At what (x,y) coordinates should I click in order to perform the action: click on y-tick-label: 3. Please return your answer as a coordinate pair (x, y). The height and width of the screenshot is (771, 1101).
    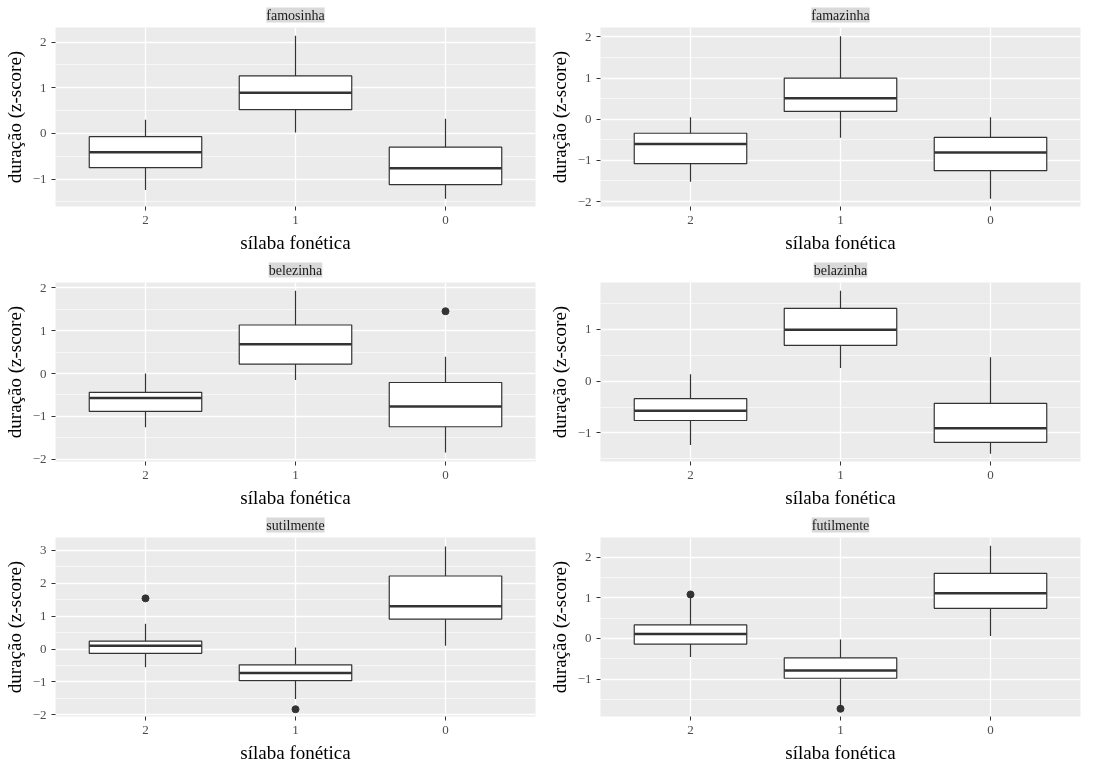
    Looking at the image, I should click on (43, 550).